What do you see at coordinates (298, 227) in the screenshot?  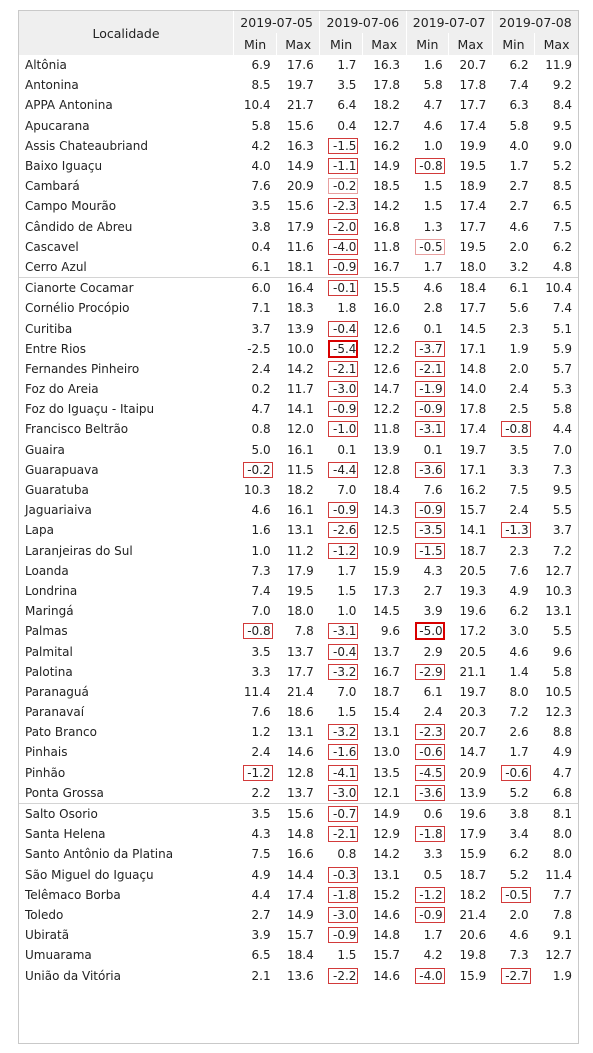 I see `max-temp-cell: 17.9` at bounding box center [298, 227].